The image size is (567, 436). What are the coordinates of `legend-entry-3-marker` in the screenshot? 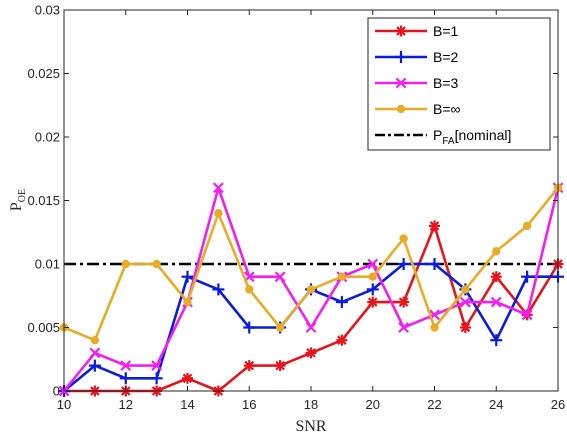 It's located at (401, 83).